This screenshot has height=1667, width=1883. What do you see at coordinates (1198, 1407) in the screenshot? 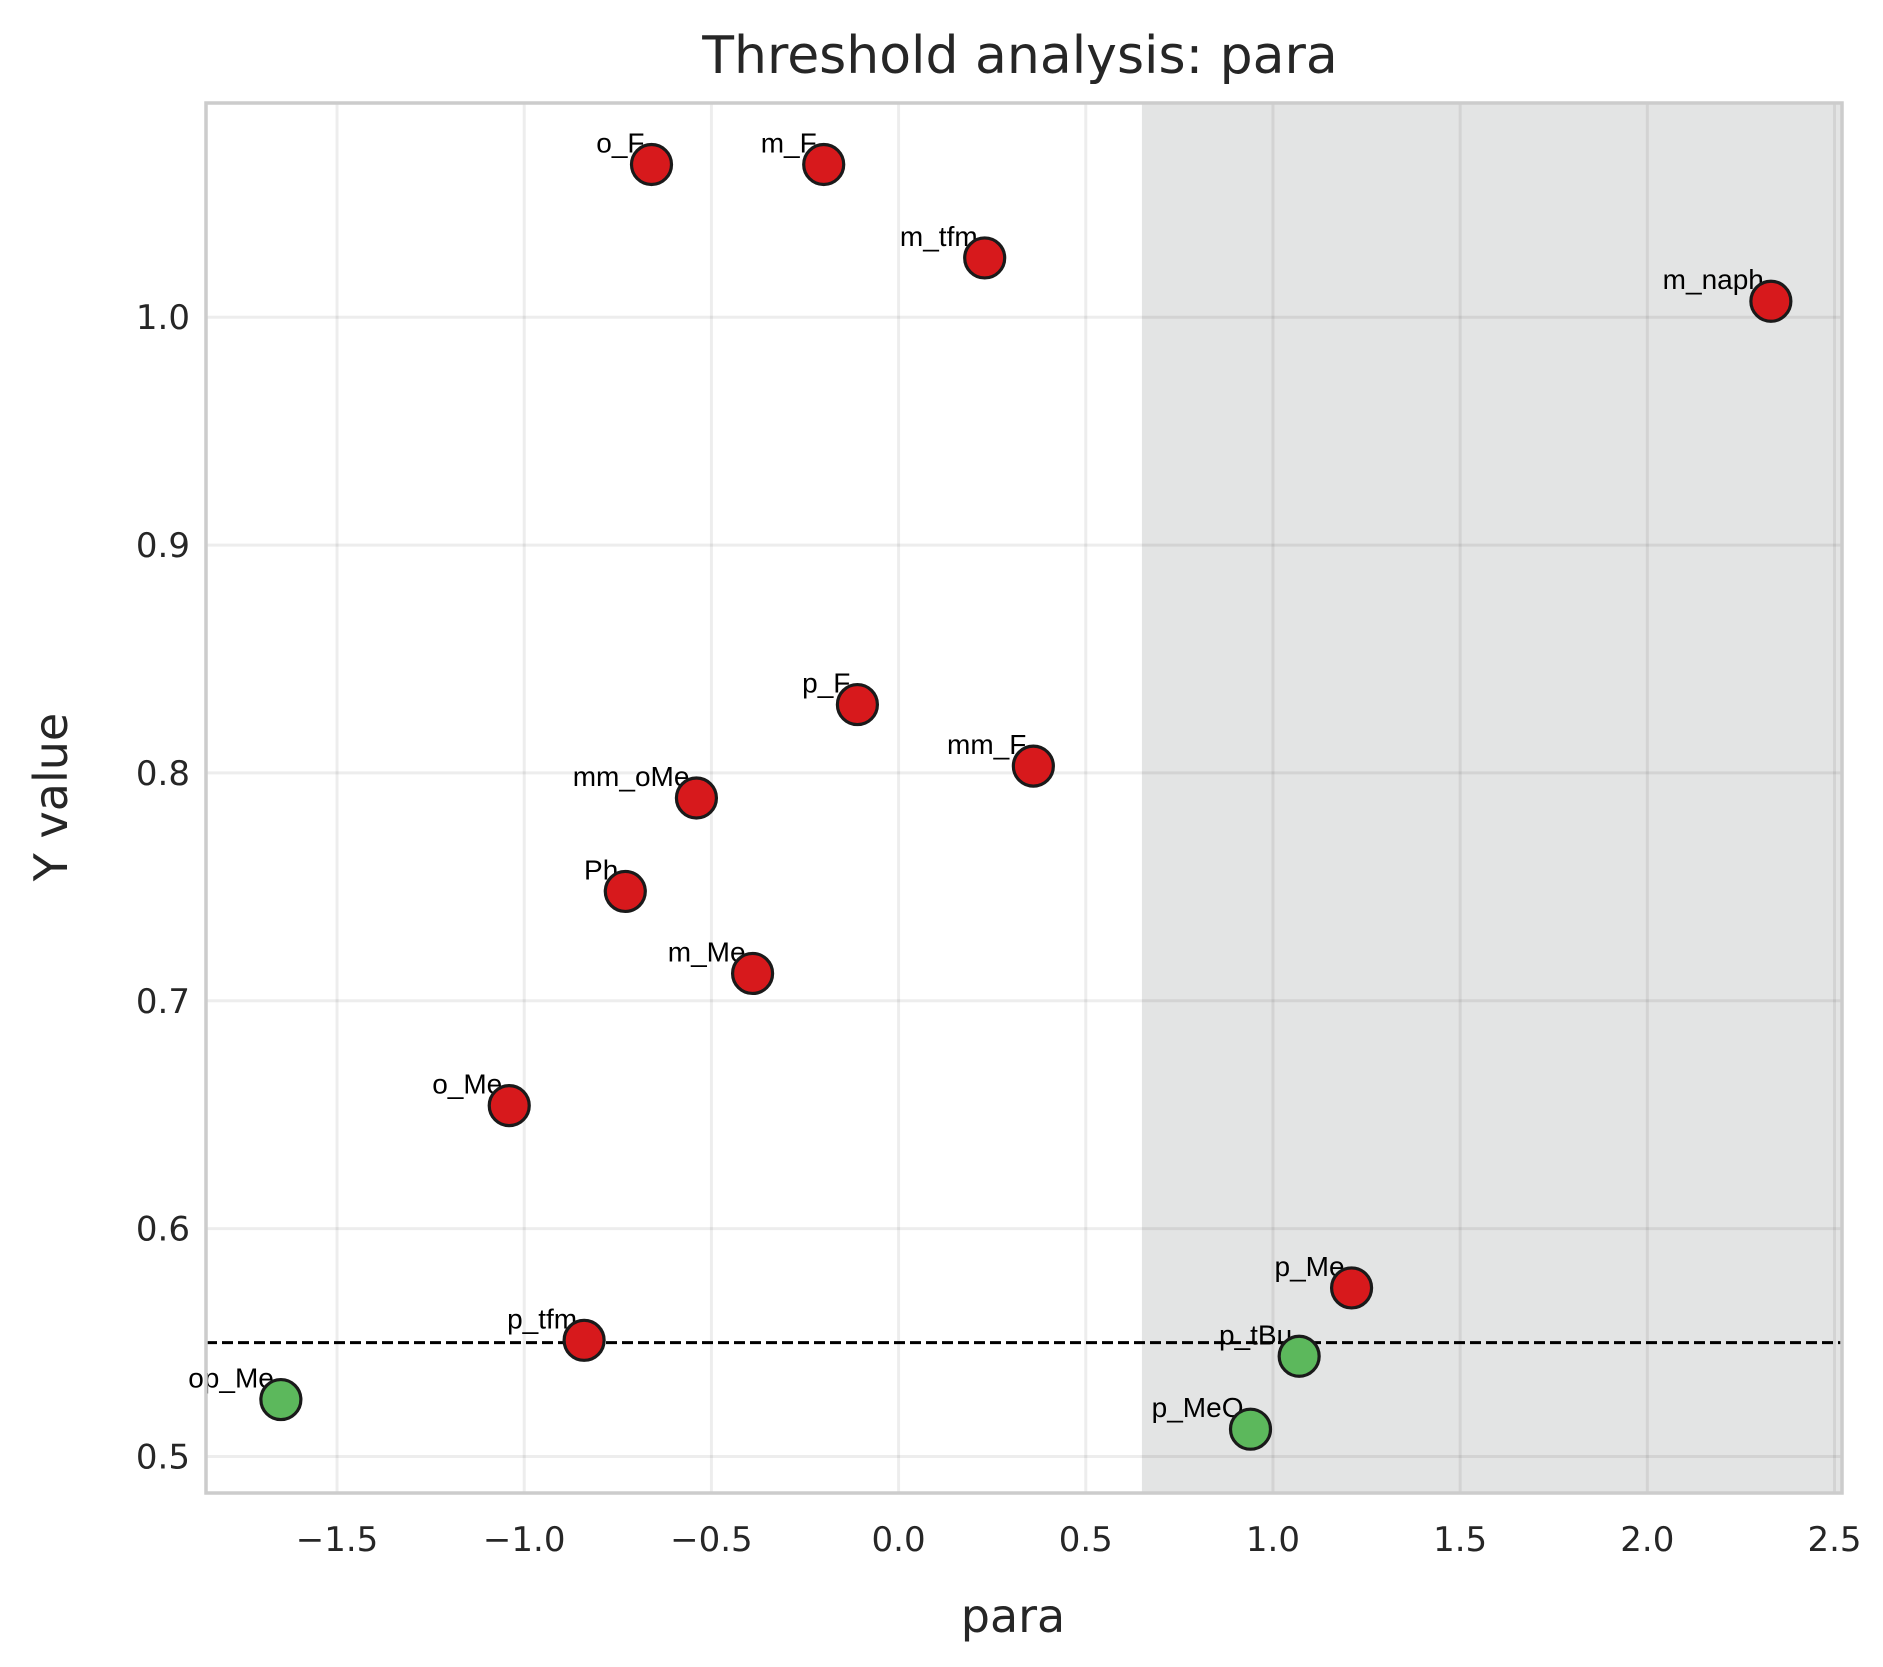
I see `point-label: p_MeO` at bounding box center [1198, 1407].